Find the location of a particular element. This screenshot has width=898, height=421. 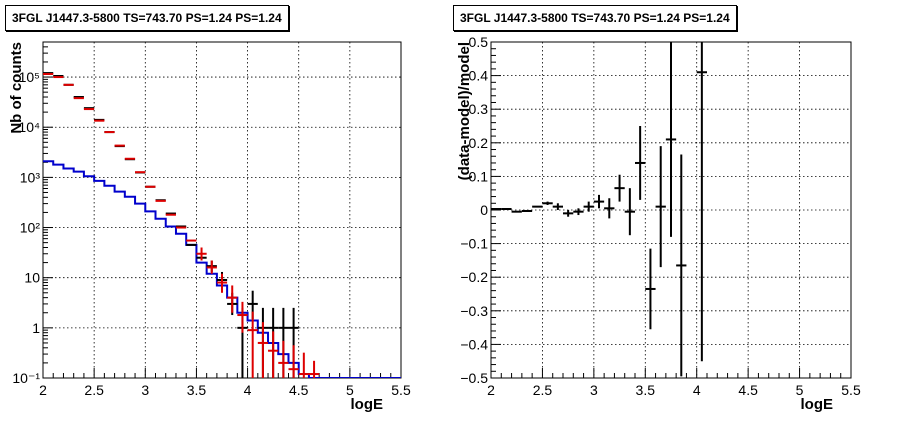

y-axis-title: Nb of counts is located at coordinates (16, 88).